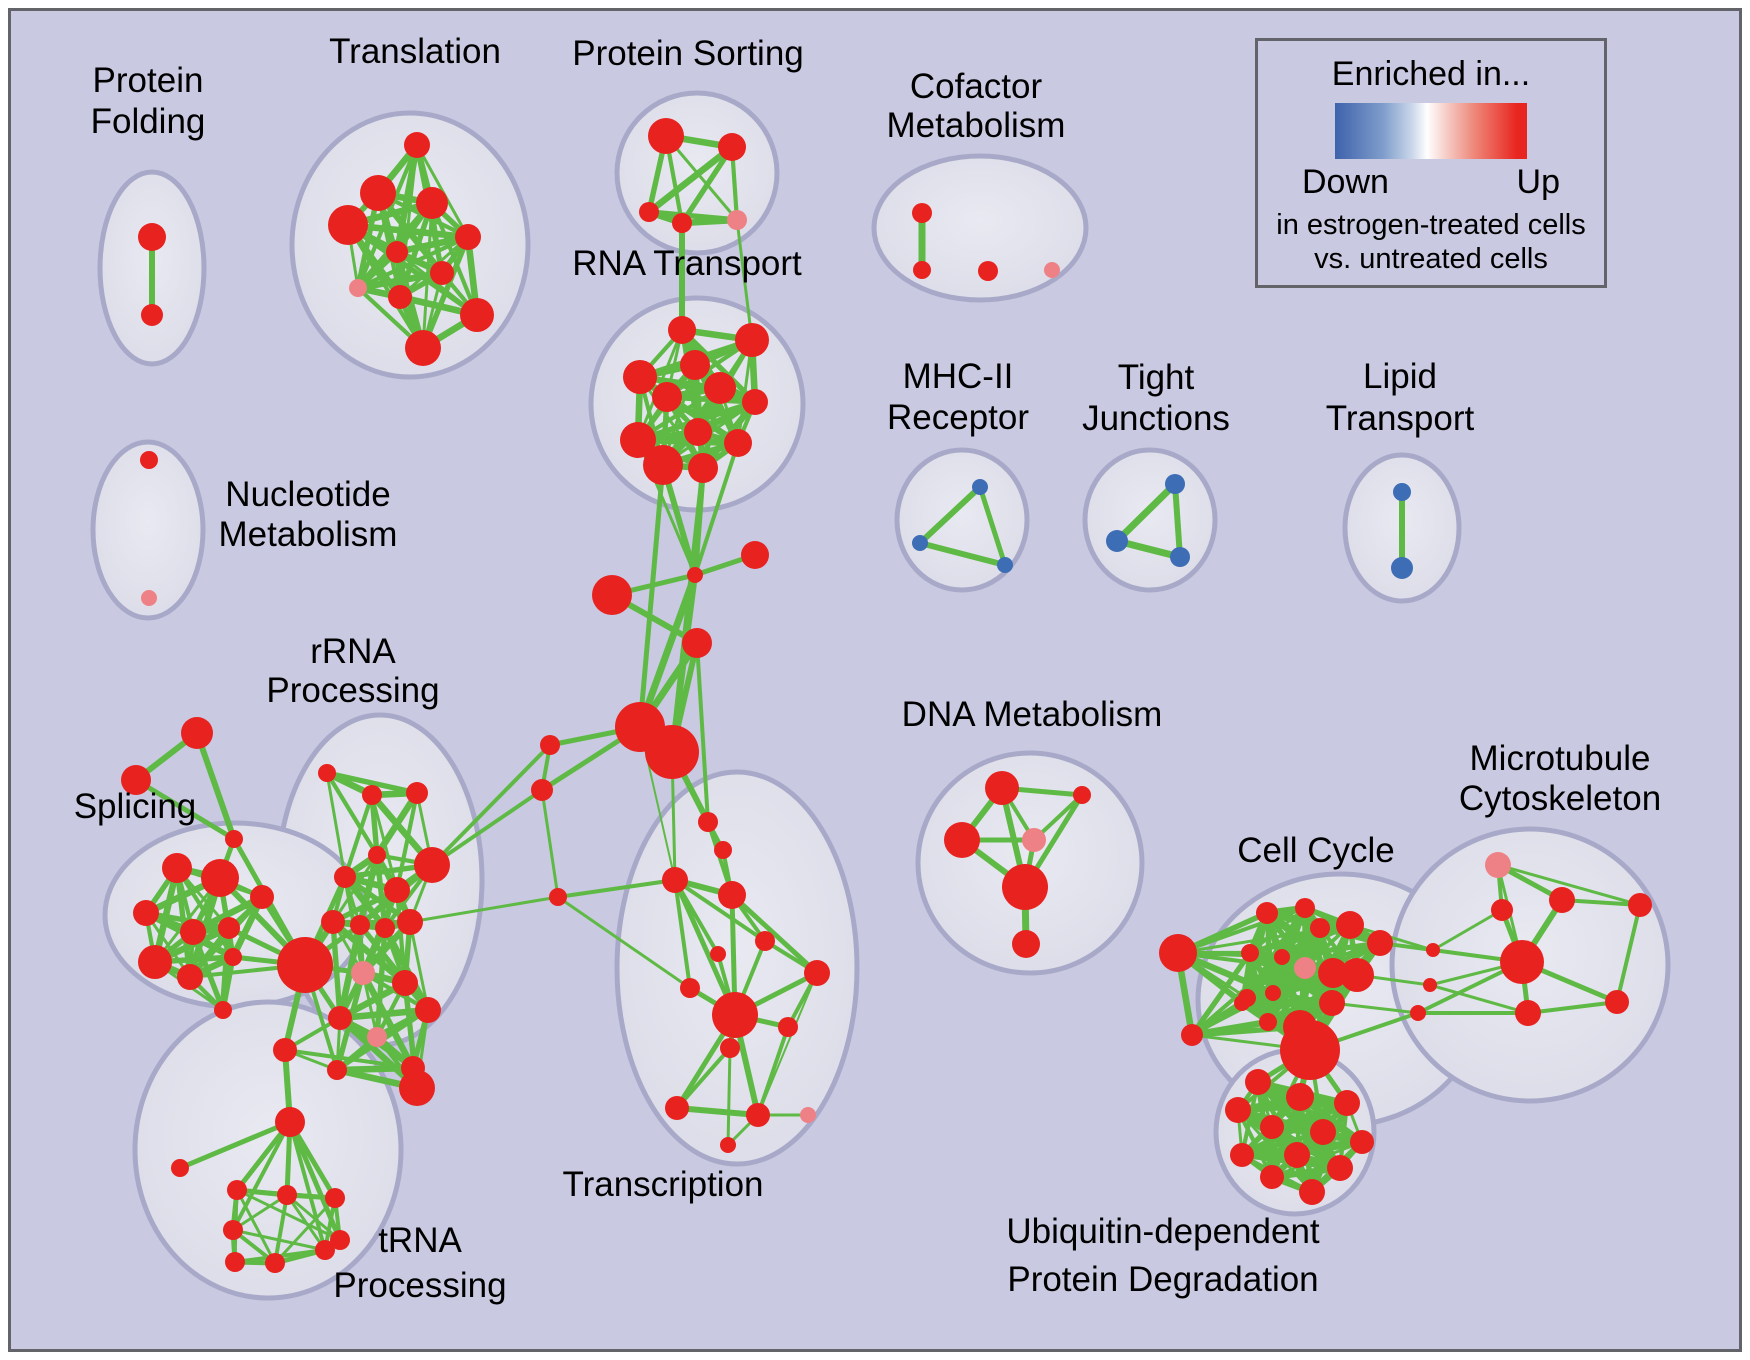 This screenshot has height=1360, width=1750. What do you see at coordinates (1560, 798) in the screenshot?
I see `cluster-label-microtubule_cytoskeleton-line2: Cytoskeleton` at bounding box center [1560, 798].